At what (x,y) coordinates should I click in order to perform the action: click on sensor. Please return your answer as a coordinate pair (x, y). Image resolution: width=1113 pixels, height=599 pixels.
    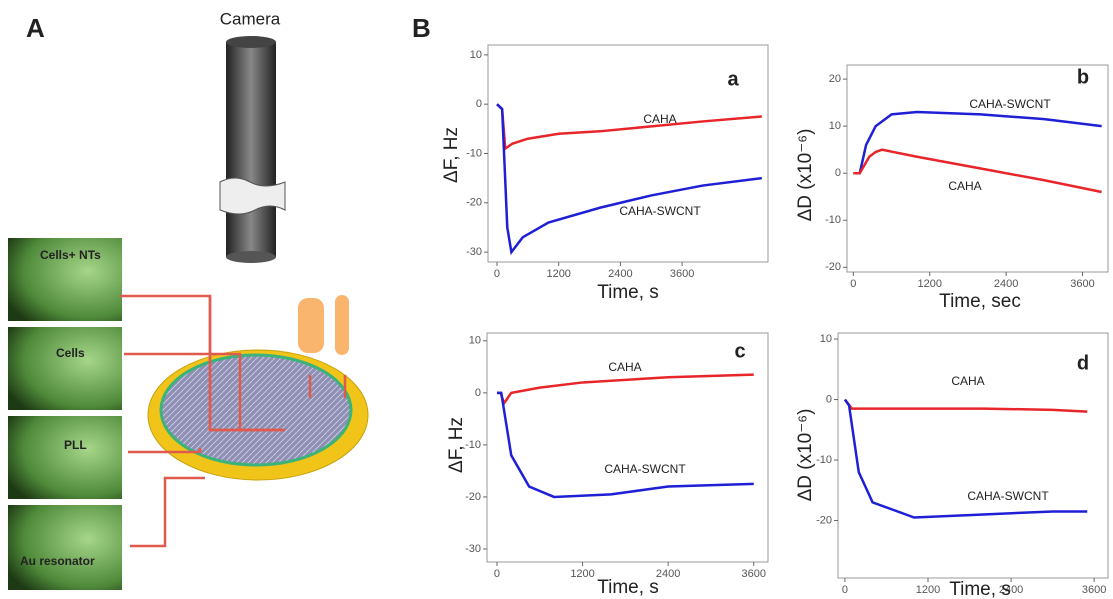
    Looking at the image, I should click on (258, 388).